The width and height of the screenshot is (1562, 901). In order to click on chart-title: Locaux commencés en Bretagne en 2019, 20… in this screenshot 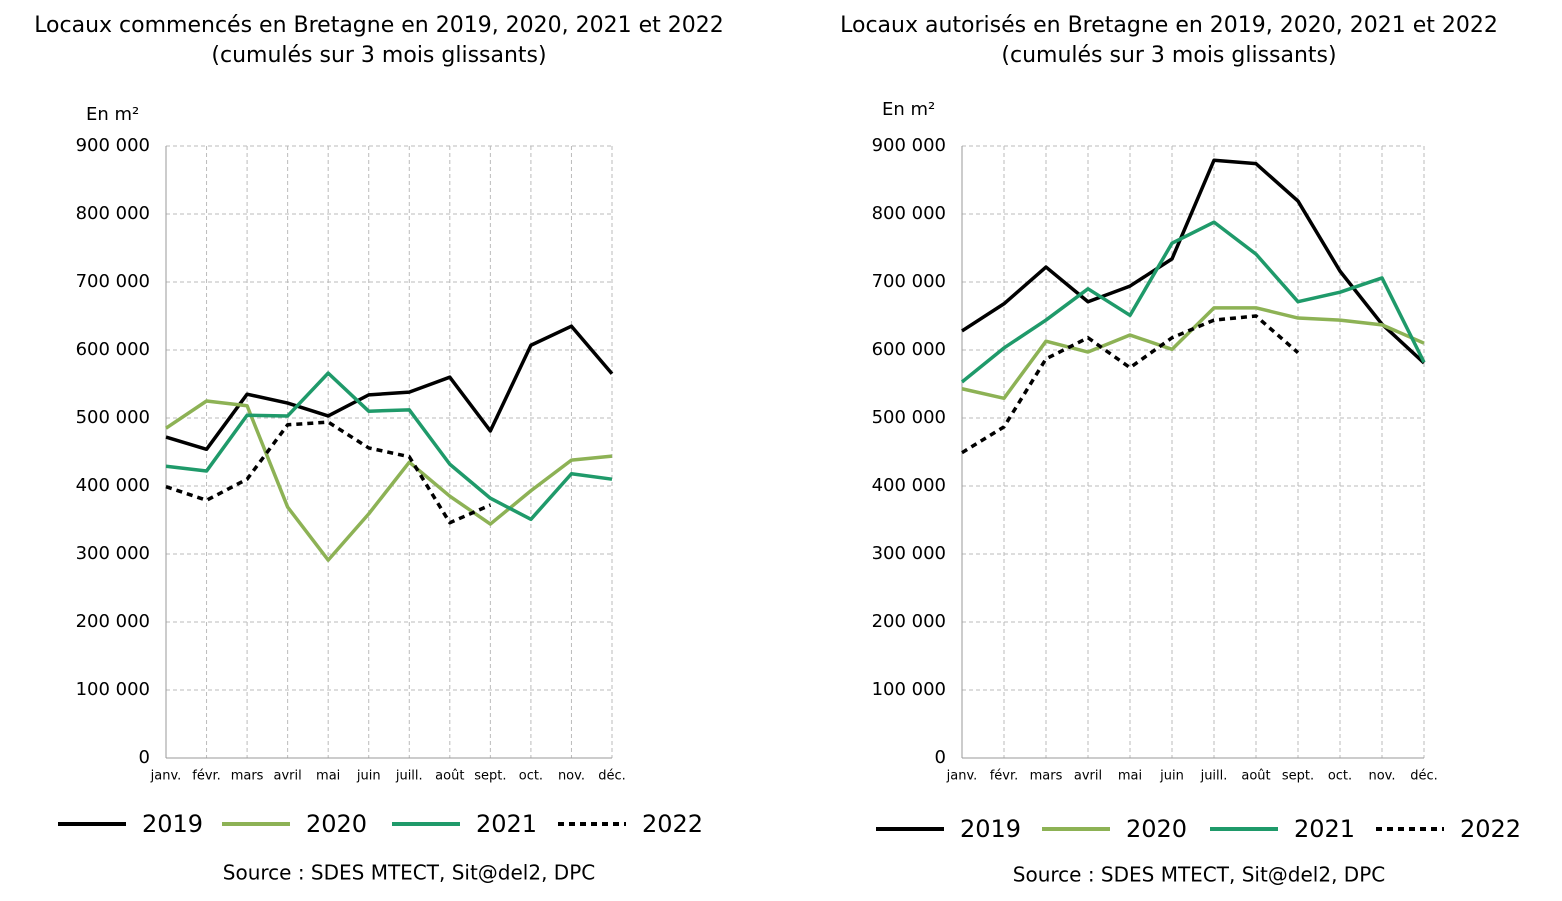, I will do `click(379, 25)`.